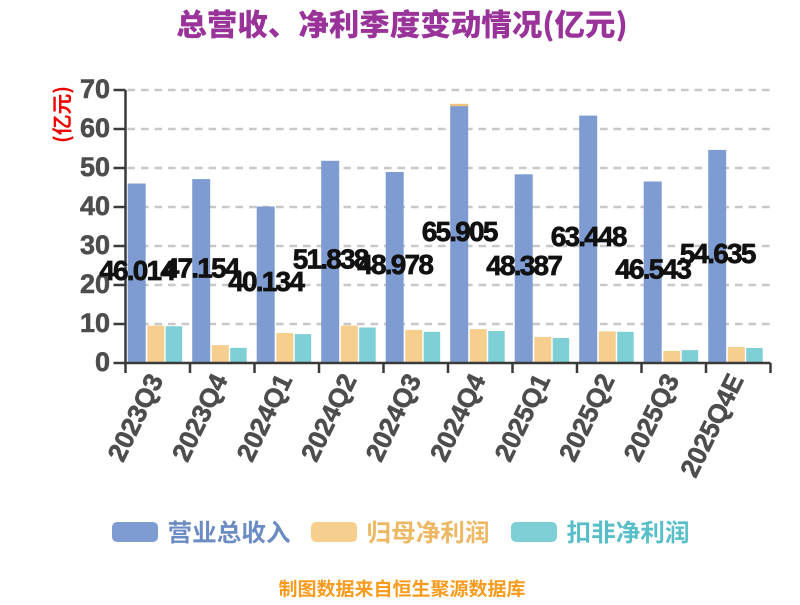  What do you see at coordinates (95, 206) in the screenshot?
I see `svg-text: 40` at bounding box center [95, 206].